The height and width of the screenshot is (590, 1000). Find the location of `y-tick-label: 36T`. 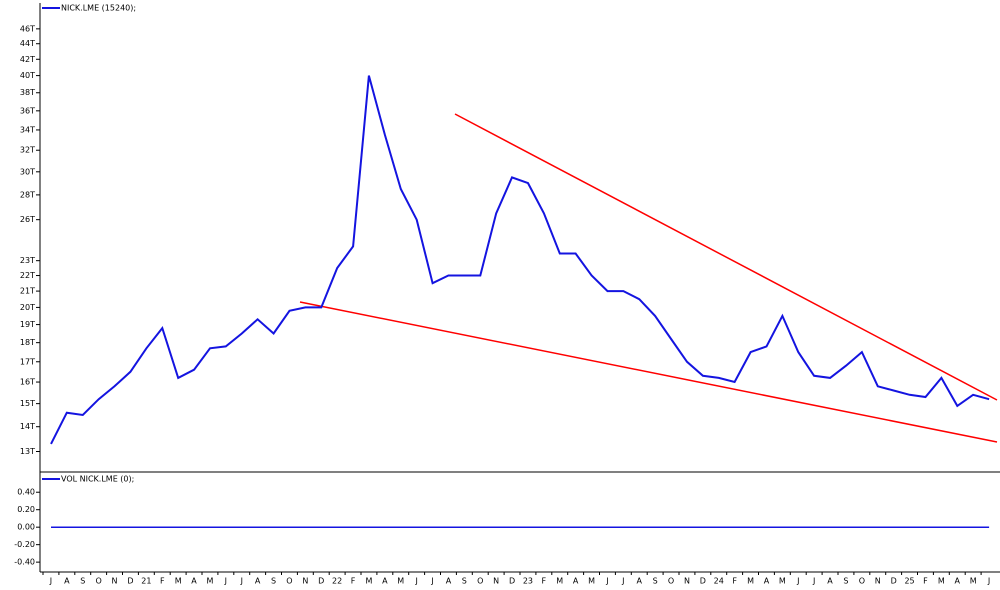

y-tick-label: 36T is located at coordinates (27, 110).